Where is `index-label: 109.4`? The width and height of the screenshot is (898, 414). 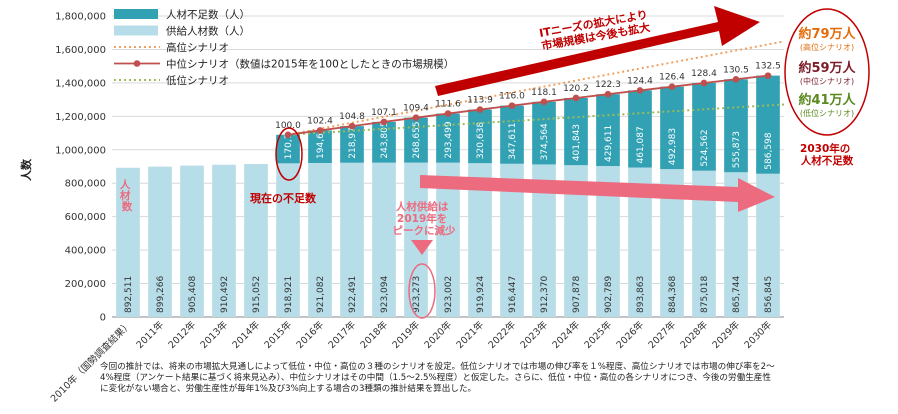
index-label: 109.4 is located at coordinates (416, 109).